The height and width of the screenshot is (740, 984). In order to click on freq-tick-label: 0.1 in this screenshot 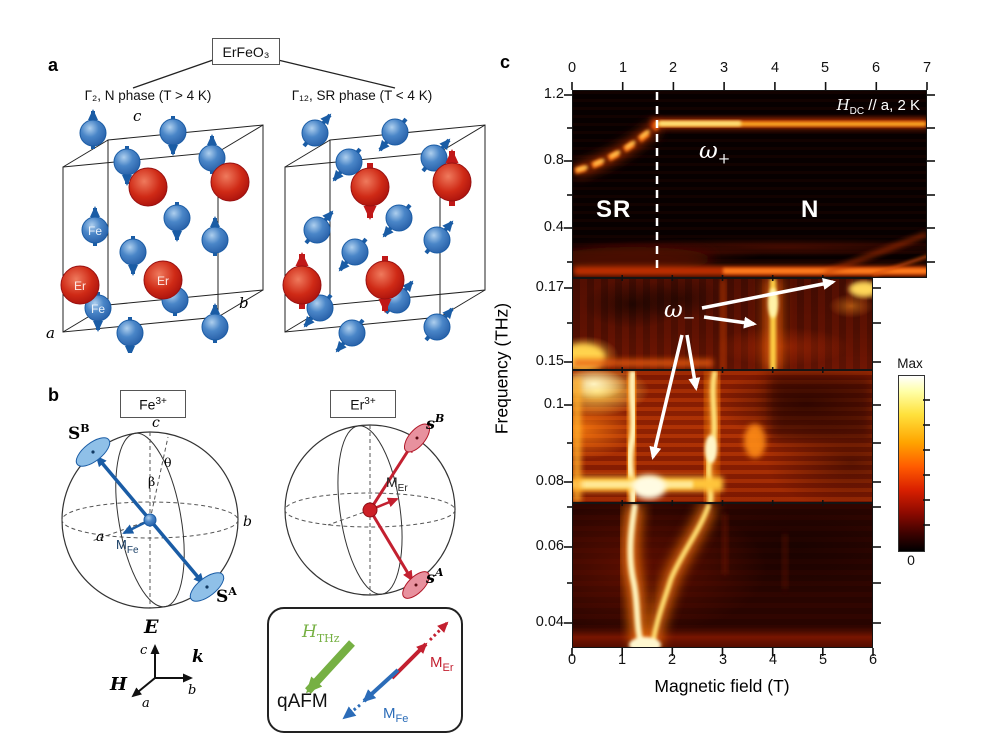, I will do `click(553, 404)`.